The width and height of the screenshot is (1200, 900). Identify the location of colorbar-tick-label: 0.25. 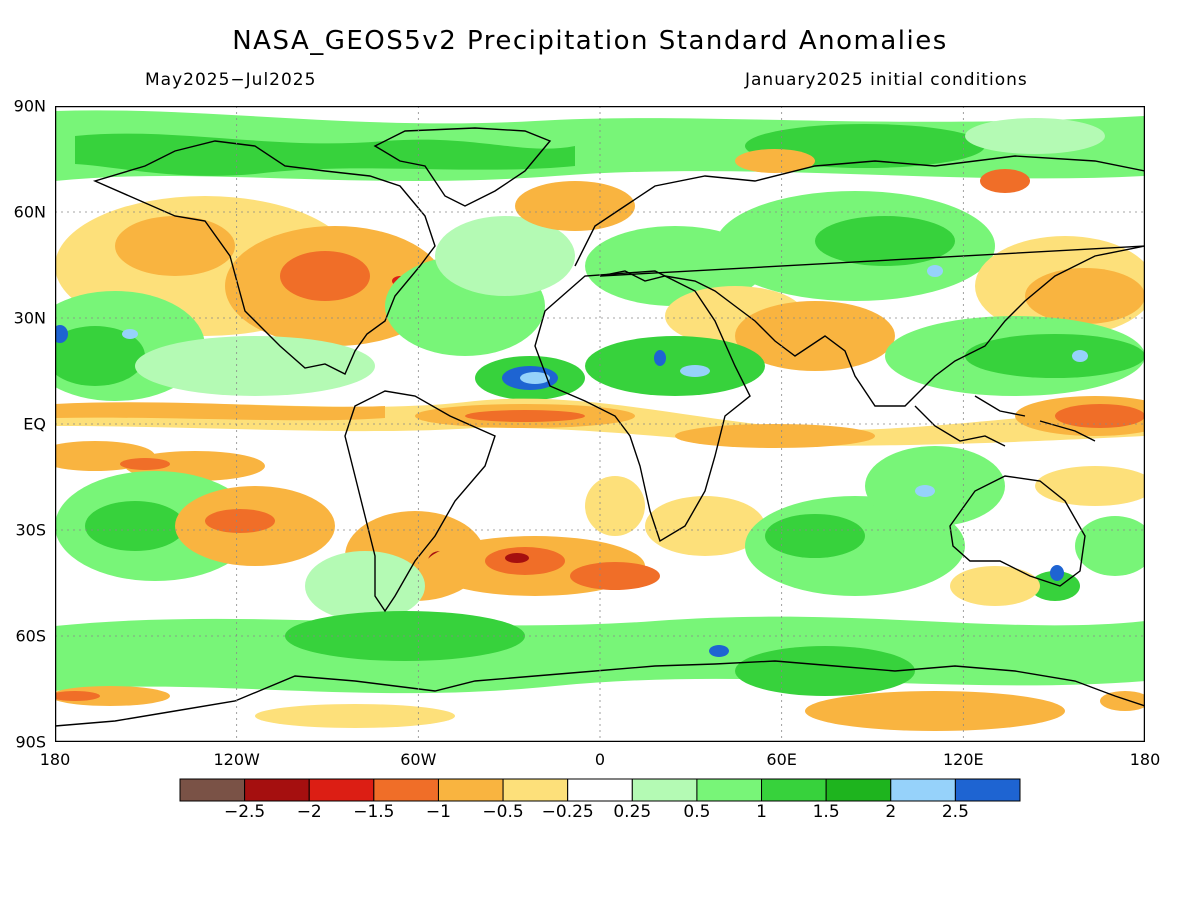
(632, 812).